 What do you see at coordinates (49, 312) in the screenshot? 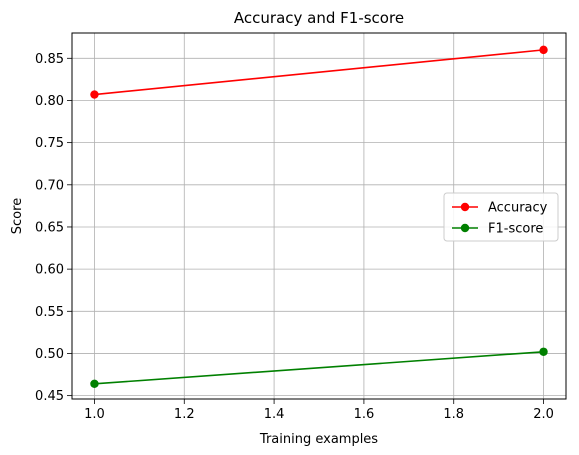
I see `y-tick-label: 0.55` at bounding box center [49, 312].